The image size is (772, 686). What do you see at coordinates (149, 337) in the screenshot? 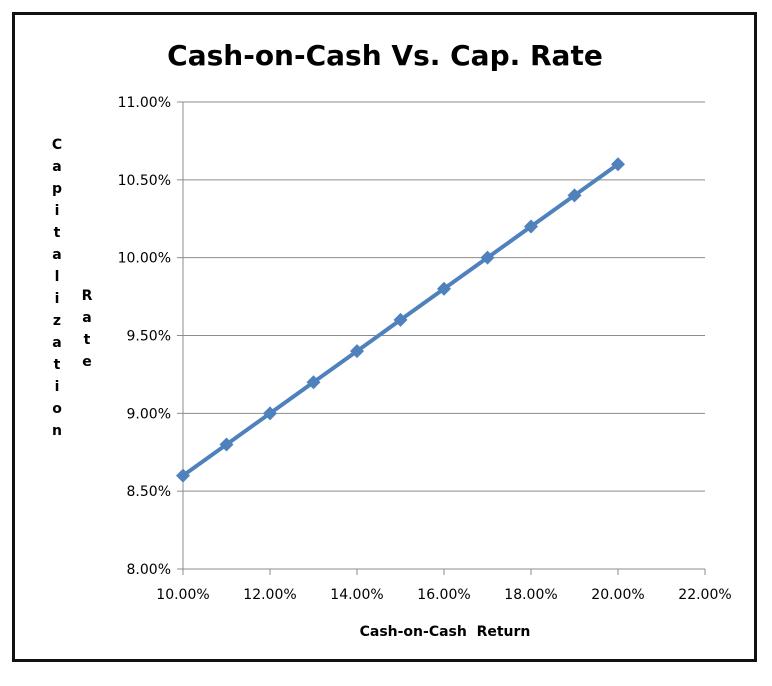
I see `y-tick-label: 9.50%` at bounding box center [149, 337].